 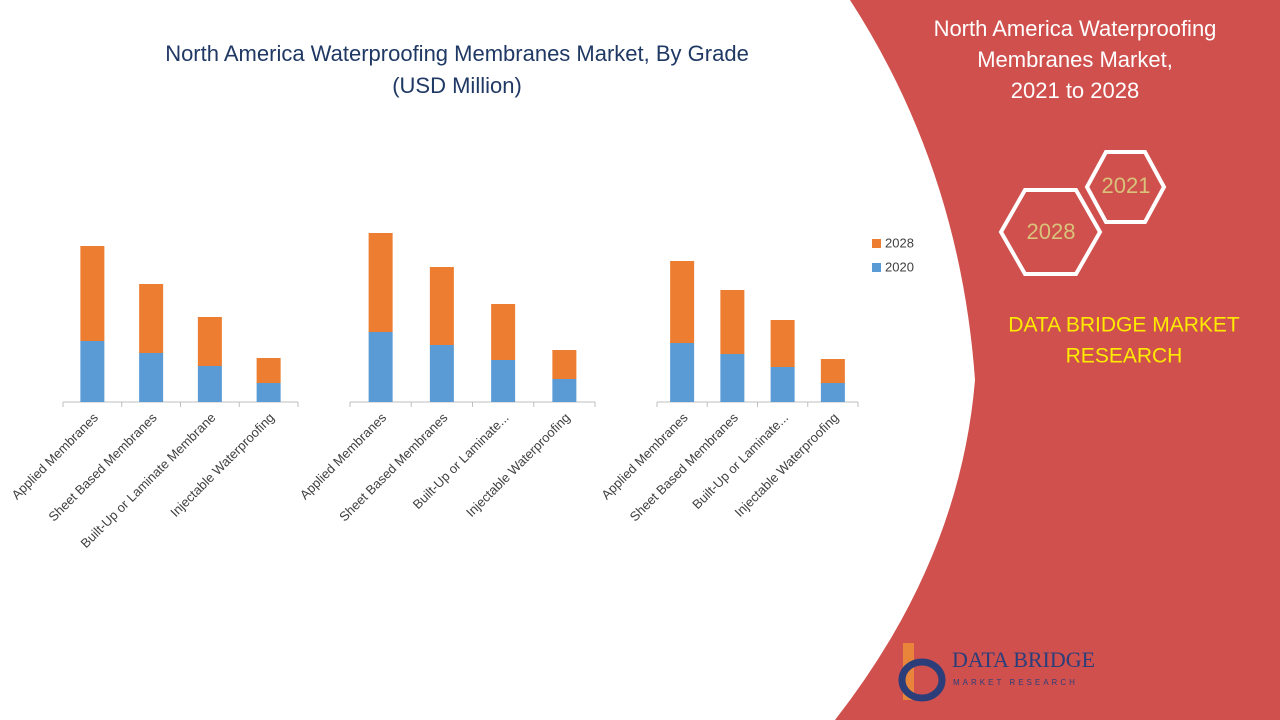 I want to click on chart-title: (USD Million), so click(x=457, y=85).